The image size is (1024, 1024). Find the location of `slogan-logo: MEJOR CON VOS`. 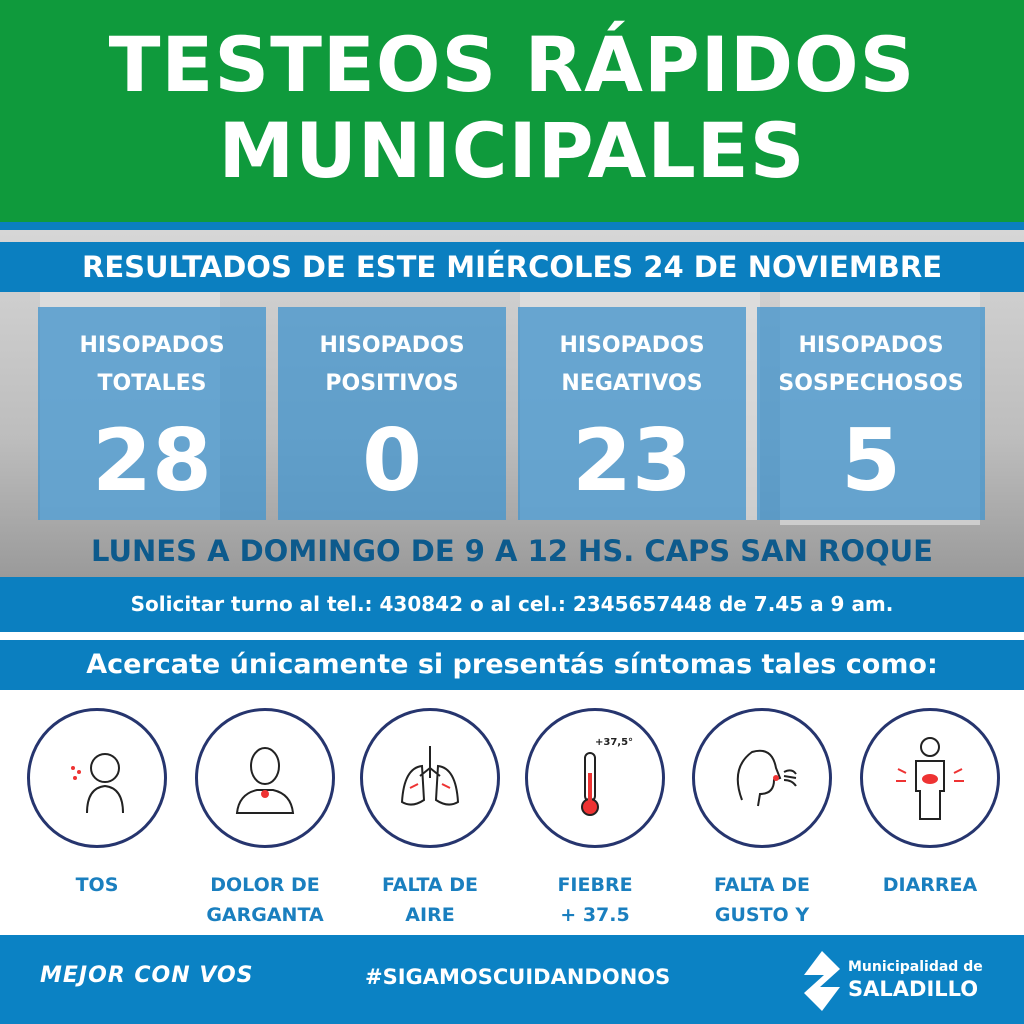

slogan-logo: MEJOR CON VOS is located at coordinates (147, 975).